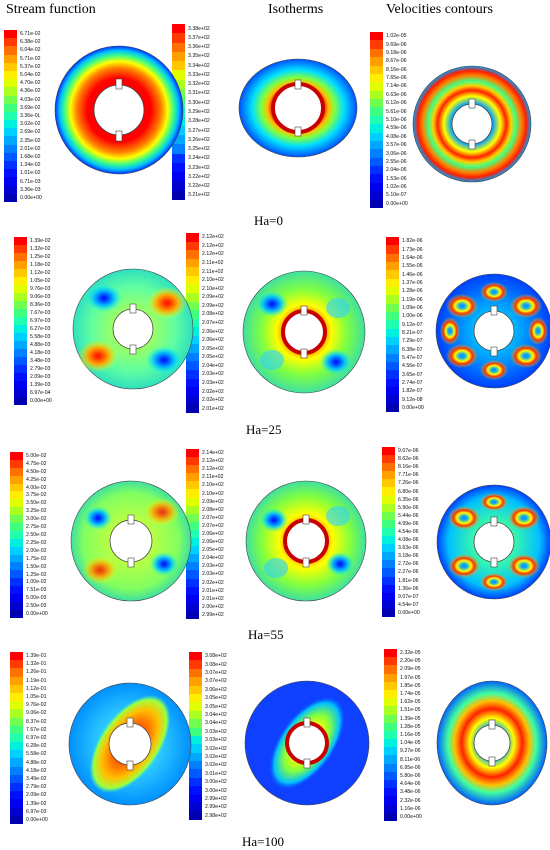 This screenshot has width=550, height=850. I want to click on colorbar-tick-label: 5.10e-06, so click(396, 120).